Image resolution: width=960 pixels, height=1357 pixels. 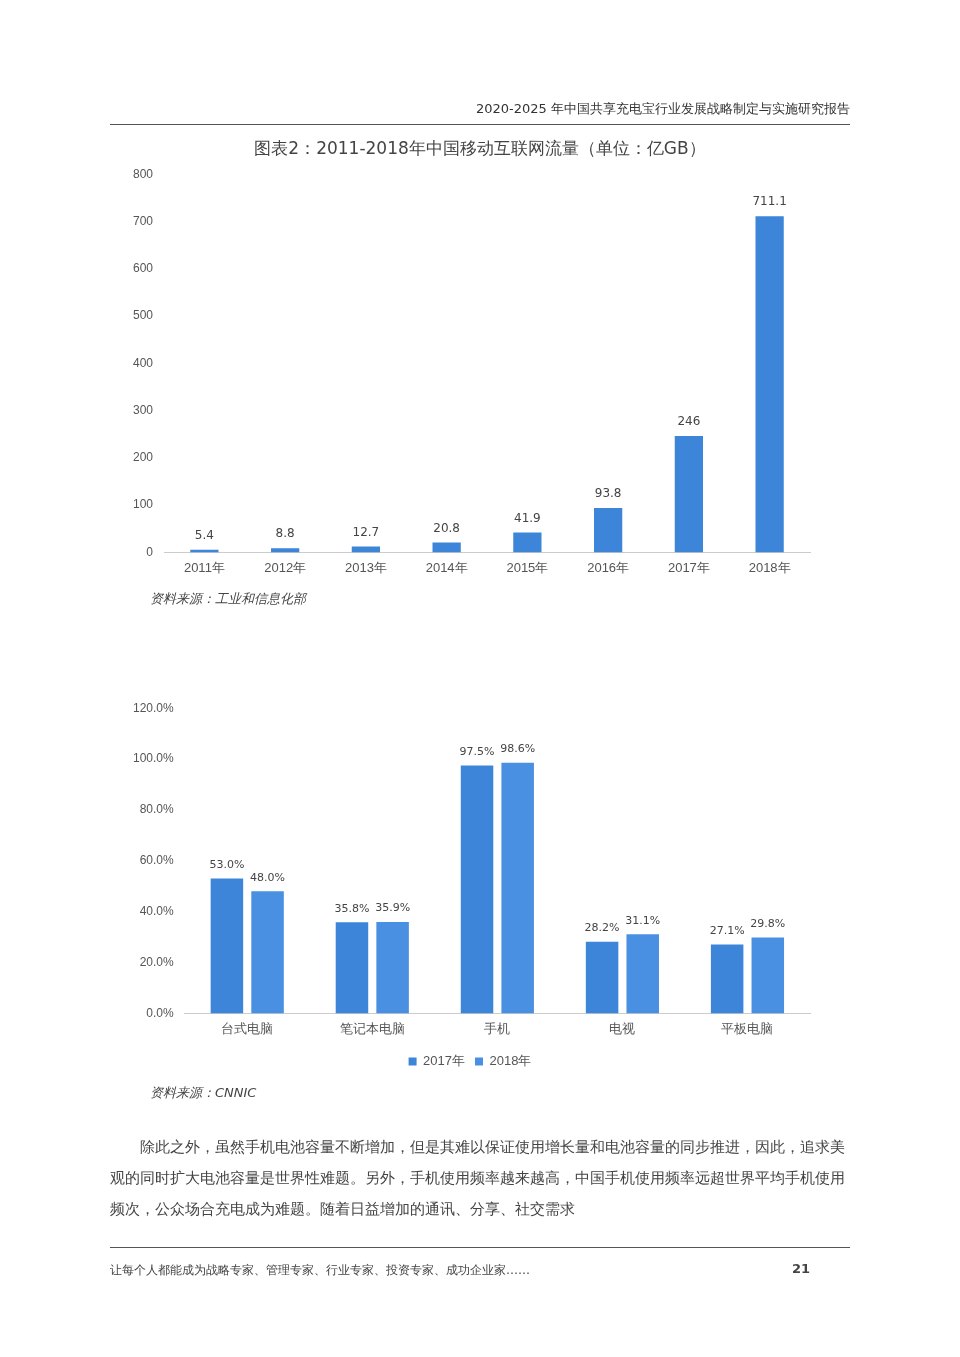 What do you see at coordinates (689, 421) in the screenshot?
I see `data-label: 246` at bounding box center [689, 421].